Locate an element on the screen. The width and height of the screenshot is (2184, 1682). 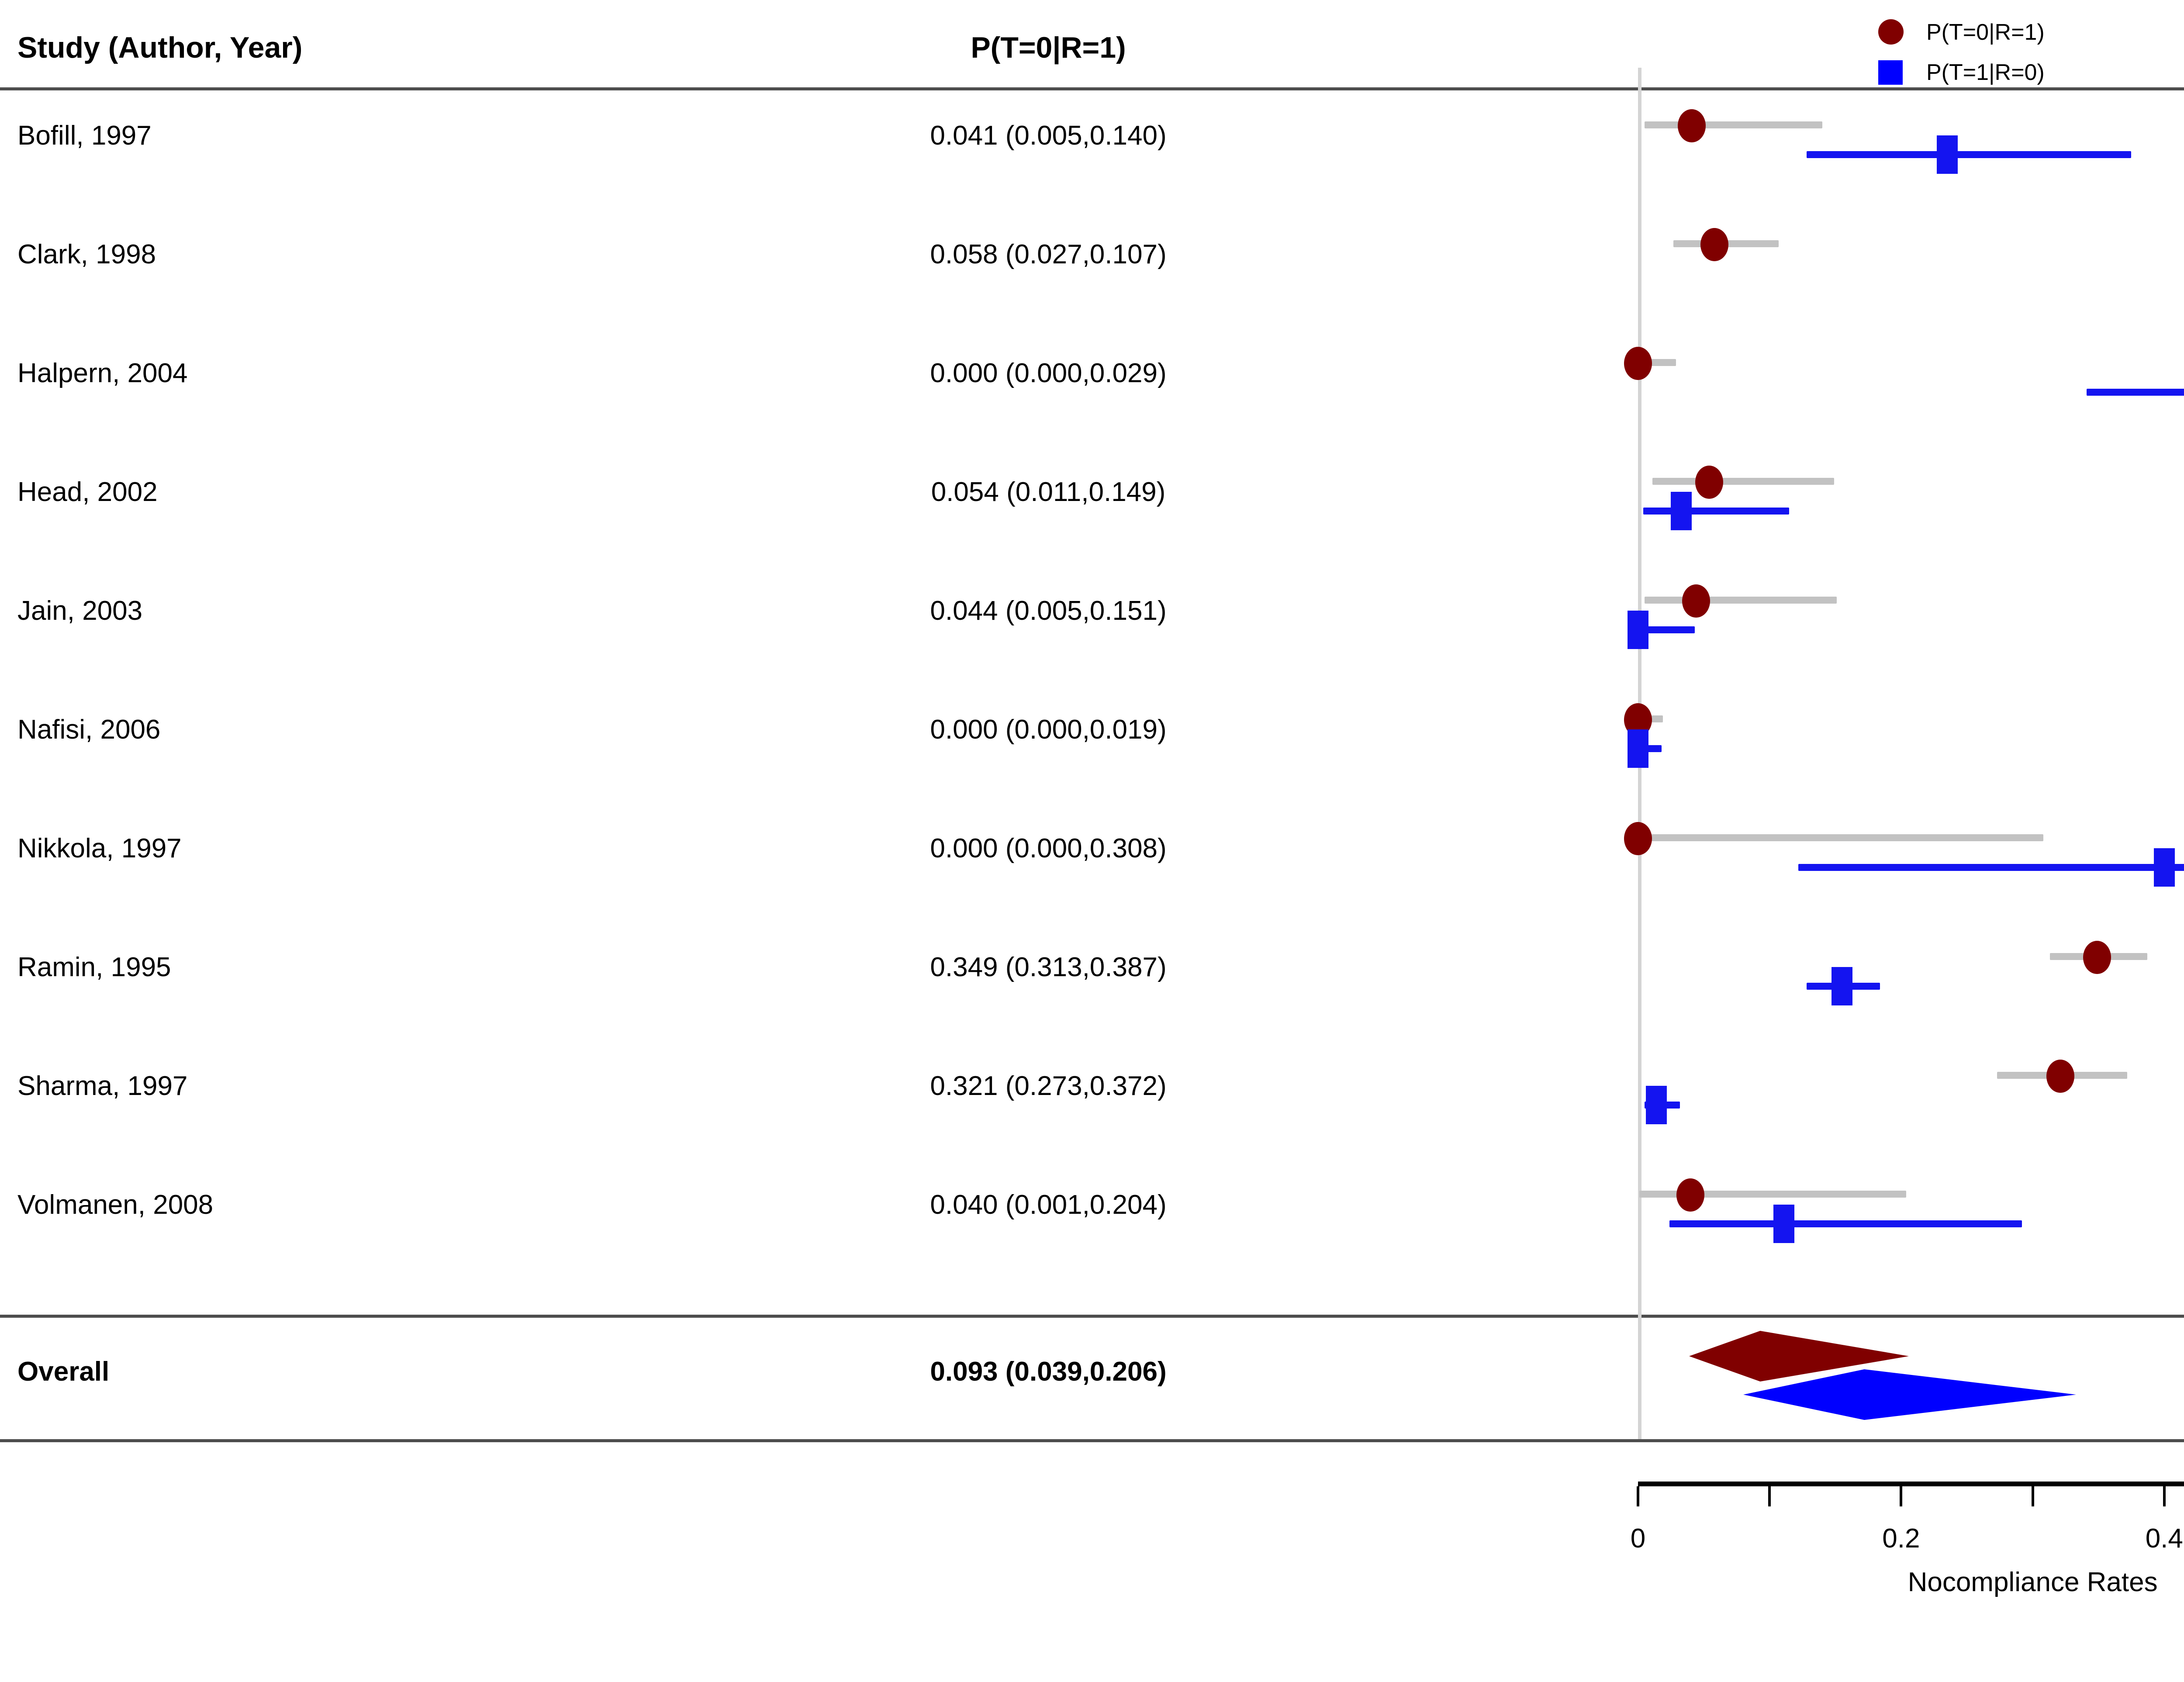
left-value-9: 0.040 (0.001,0.204) is located at coordinates (1048, 1205).